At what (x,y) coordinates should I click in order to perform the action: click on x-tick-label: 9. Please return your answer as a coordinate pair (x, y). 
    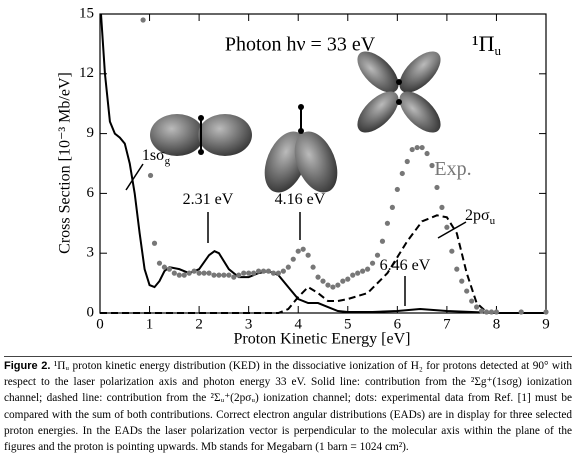
    Looking at the image, I should click on (546, 324).